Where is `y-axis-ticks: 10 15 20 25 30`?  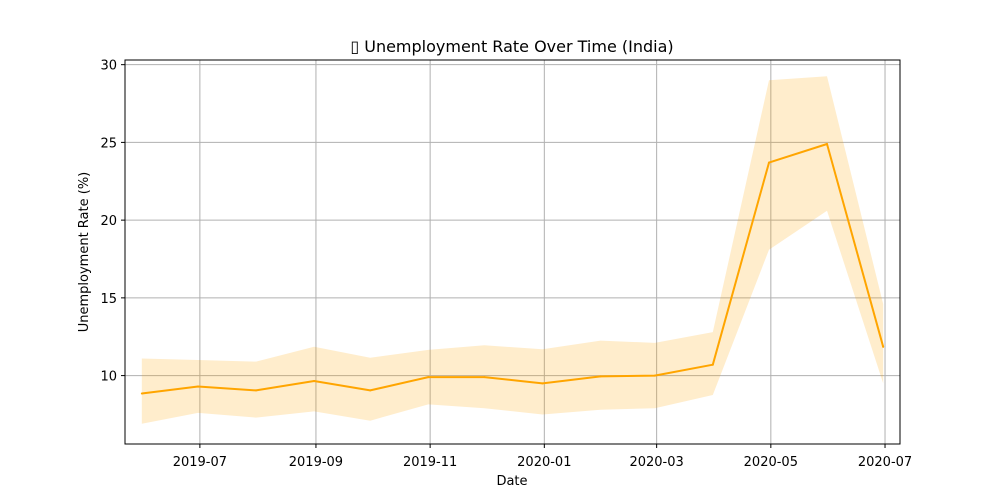
y-axis-ticks: 10 15 20 25 30 is located at coordinates (112, 222).